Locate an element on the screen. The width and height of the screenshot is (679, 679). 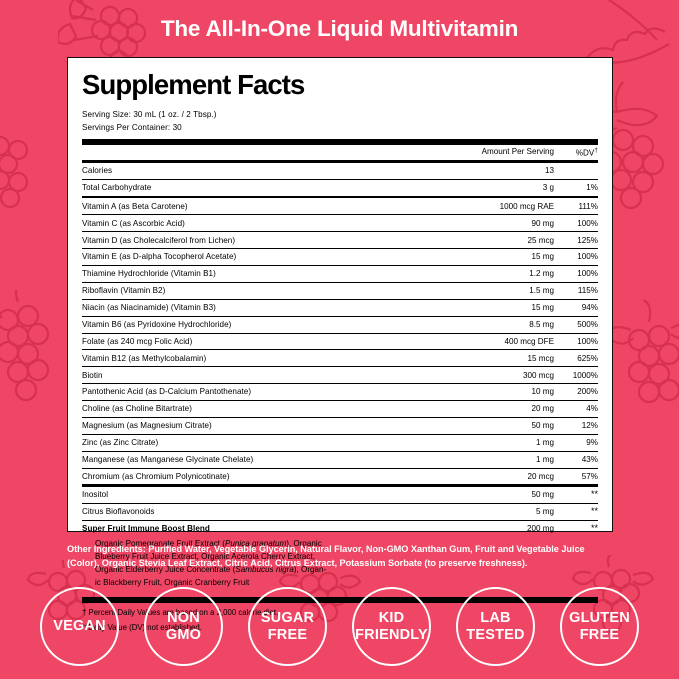
nutrient-row: Citrus Bioflavonoids 5 mg ** is located at coordinates (340, 512).